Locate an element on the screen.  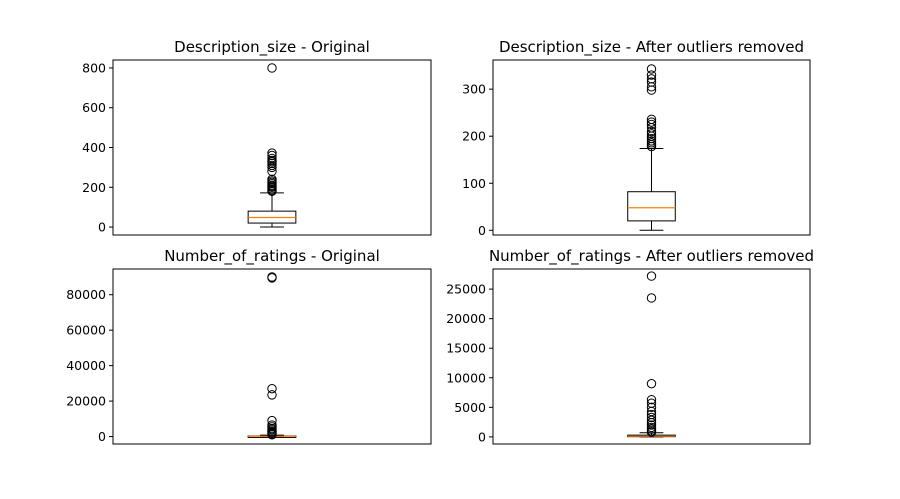
y-tick-label: 40000 is located at coordinates (86, 365).